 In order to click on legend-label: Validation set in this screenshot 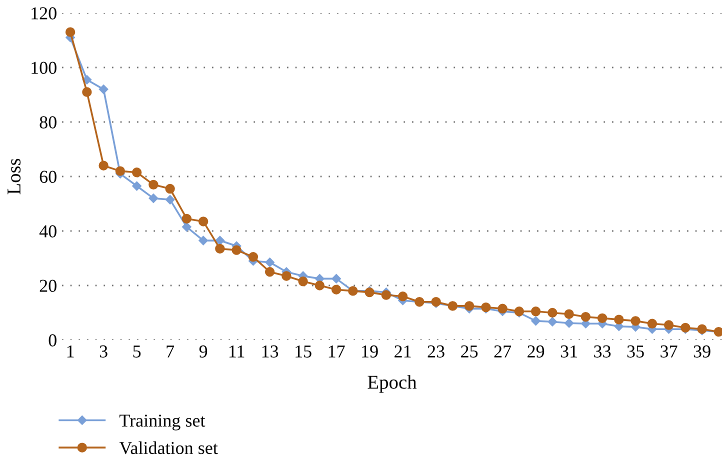, I will do `click(168, 447)`.